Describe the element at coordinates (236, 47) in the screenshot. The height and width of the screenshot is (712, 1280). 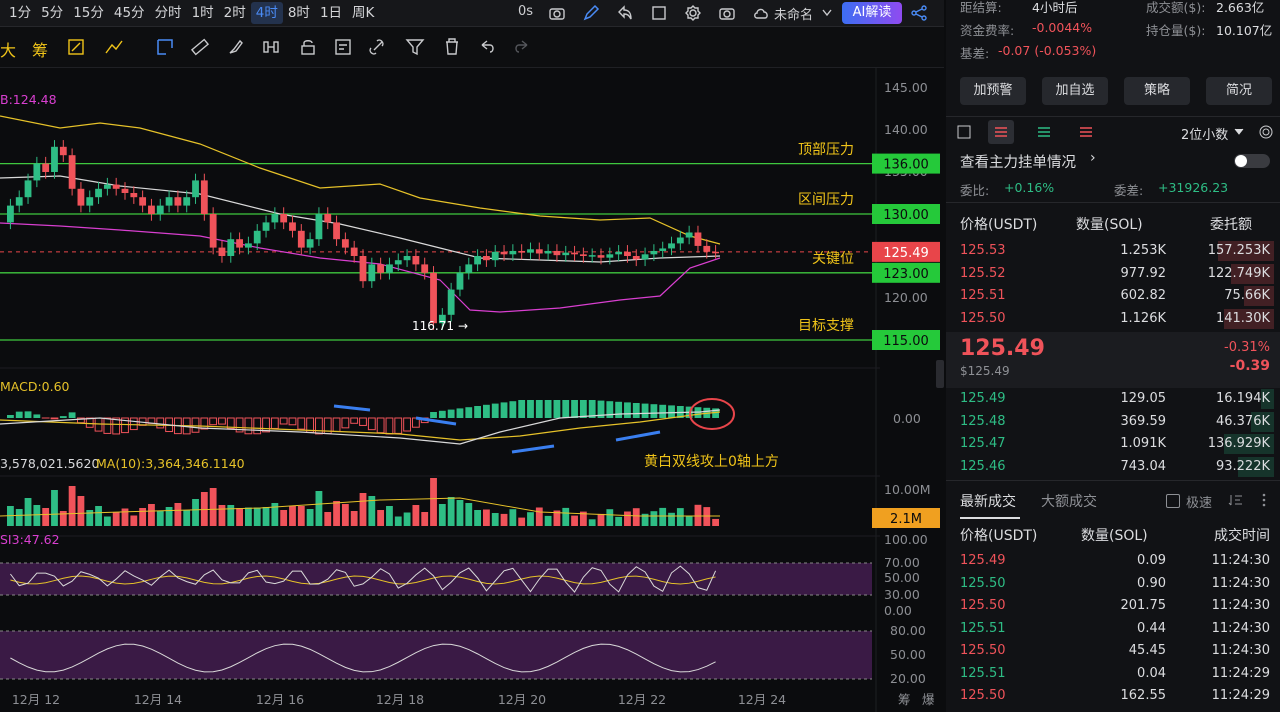
I see `brush-icon` at that location.